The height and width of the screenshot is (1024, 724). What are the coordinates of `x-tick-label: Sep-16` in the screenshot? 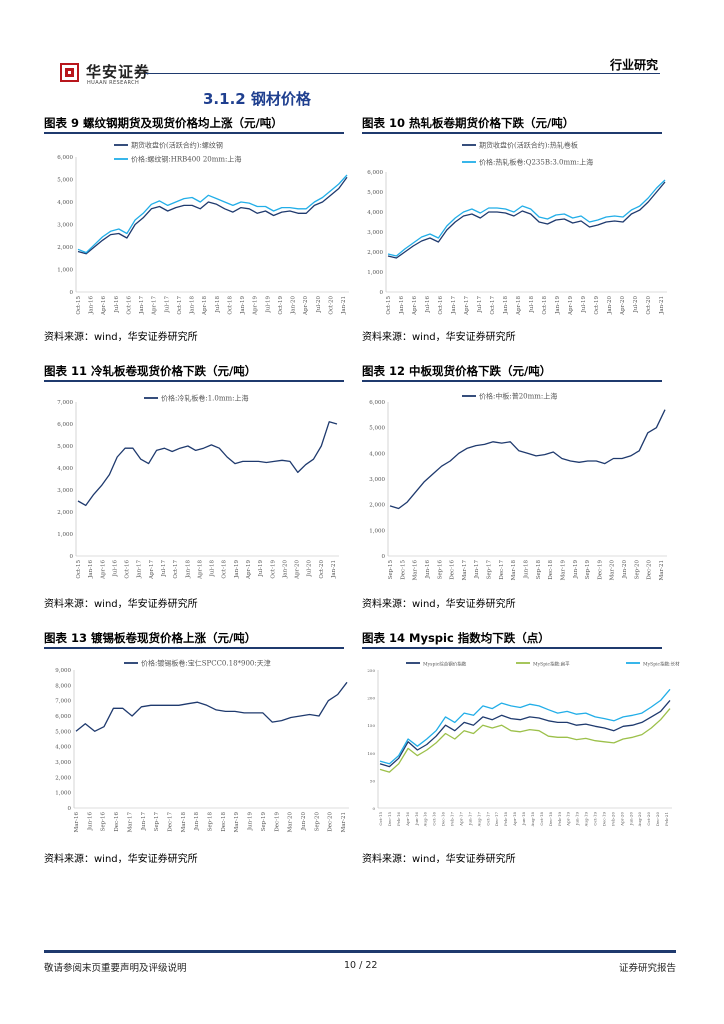 It's located at (440, 570).